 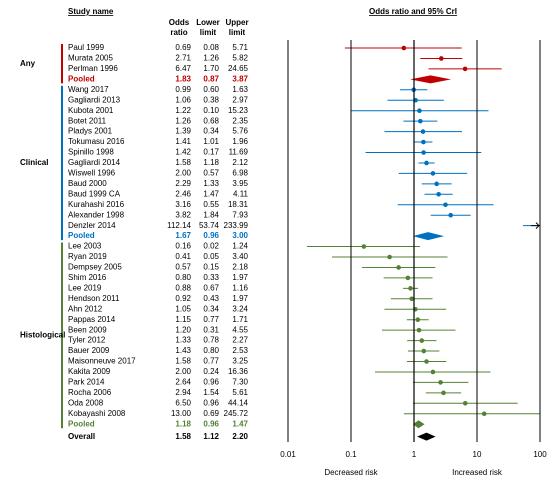 What do you see at coordinates (86, 47) in the screenshot?
I see `study-name: Paul 1999` at bounding box center [86, 47].